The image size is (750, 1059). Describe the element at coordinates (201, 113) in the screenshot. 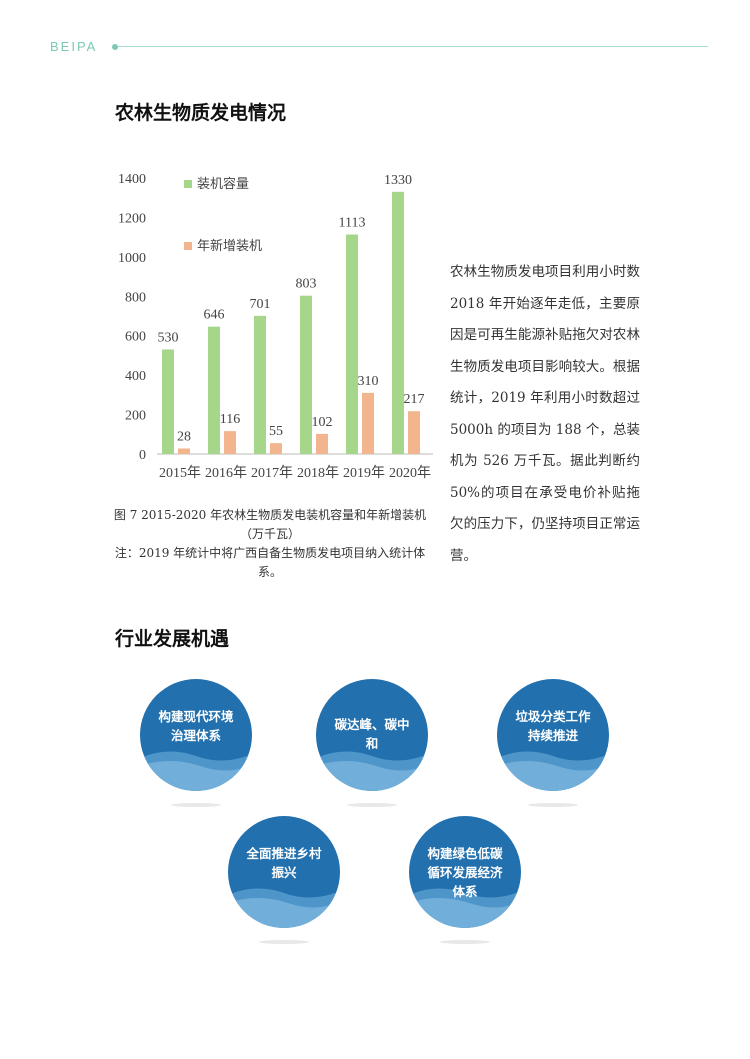

I see `section-title-biomass: 农林生物质发电情况` at that location.